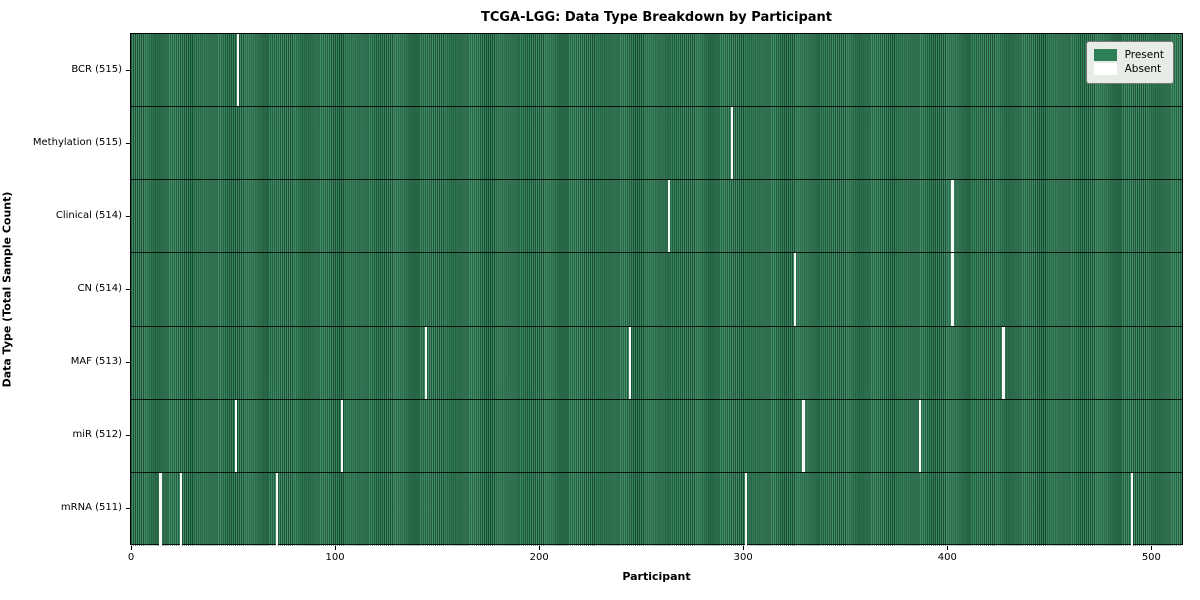  I want to click on legend-label-absent: Absent, so click(1143, 69).